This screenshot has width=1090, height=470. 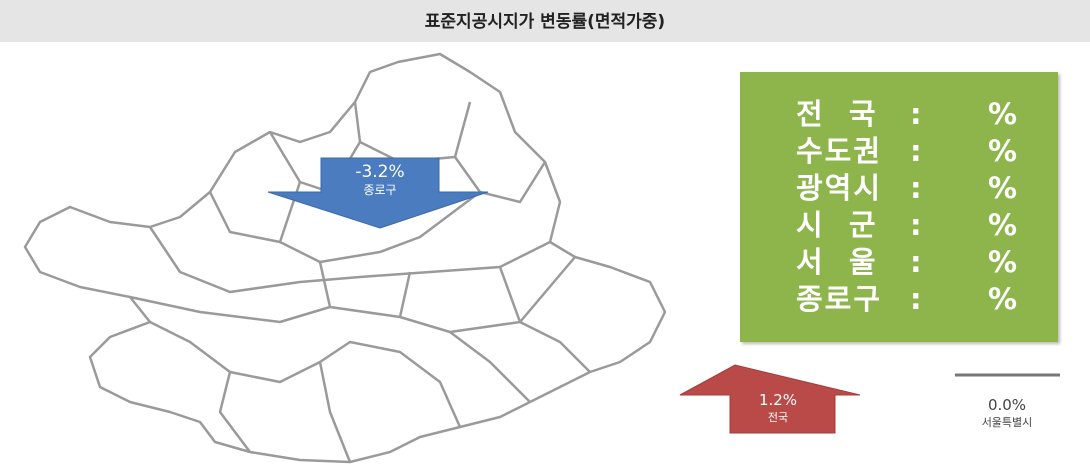 I want to click on nation-arrow, so click(x=770, y=399).